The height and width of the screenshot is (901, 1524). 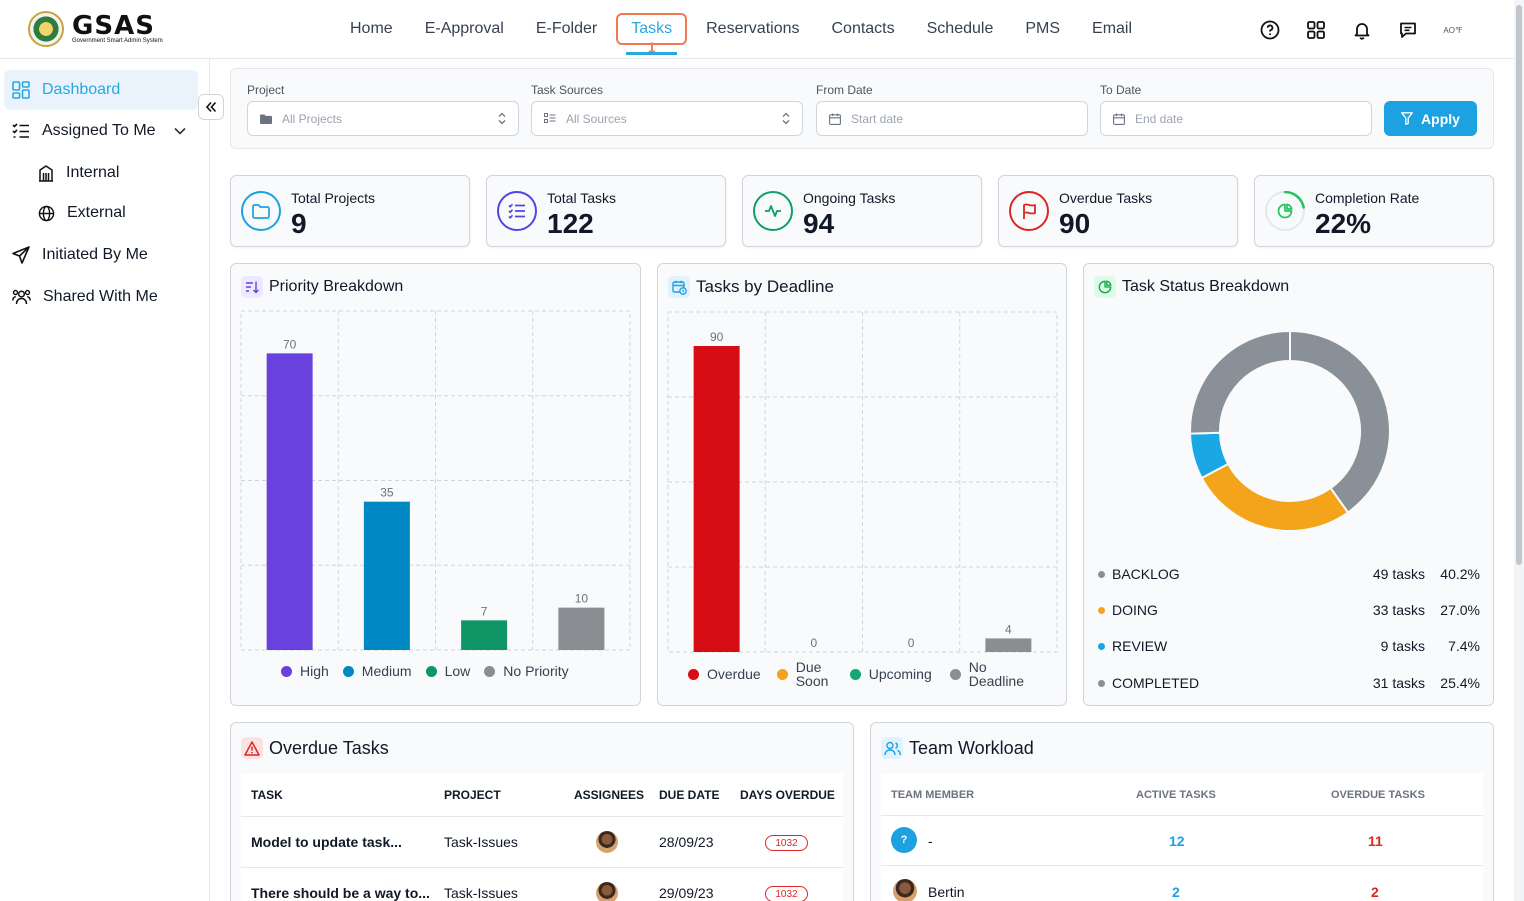 What do you see at coordinates (447, 671) in the screenshot?
I see `legend-item-low: Low` at bounding box center [447, 671].